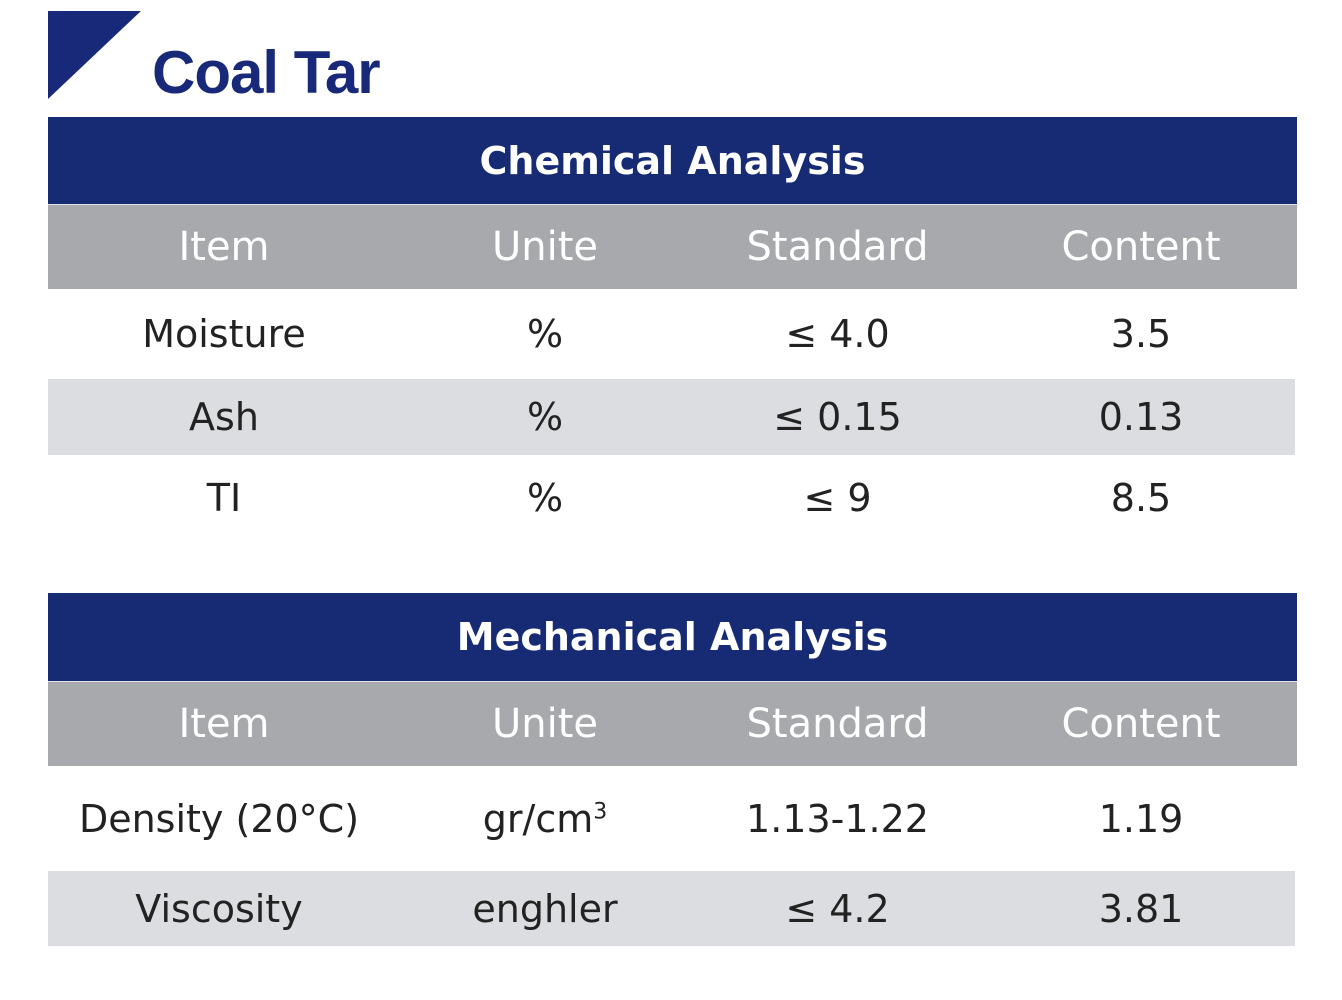  What do you see at coordinates (219, 818) in the screenshot?
I see `cell-item: Density (20°C)` at bounding box center [219, 818].